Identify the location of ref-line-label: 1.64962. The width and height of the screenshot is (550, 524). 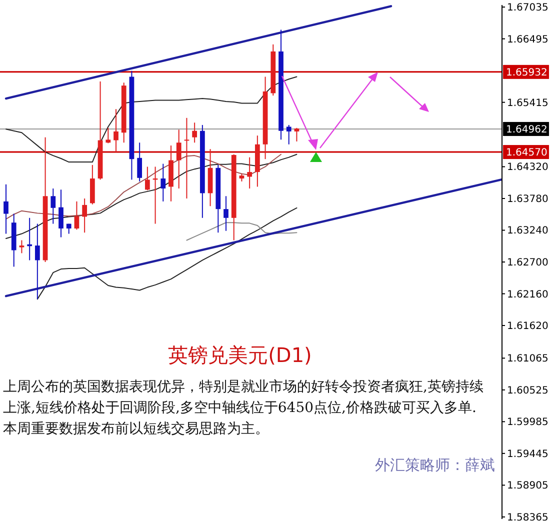
(527, 130).